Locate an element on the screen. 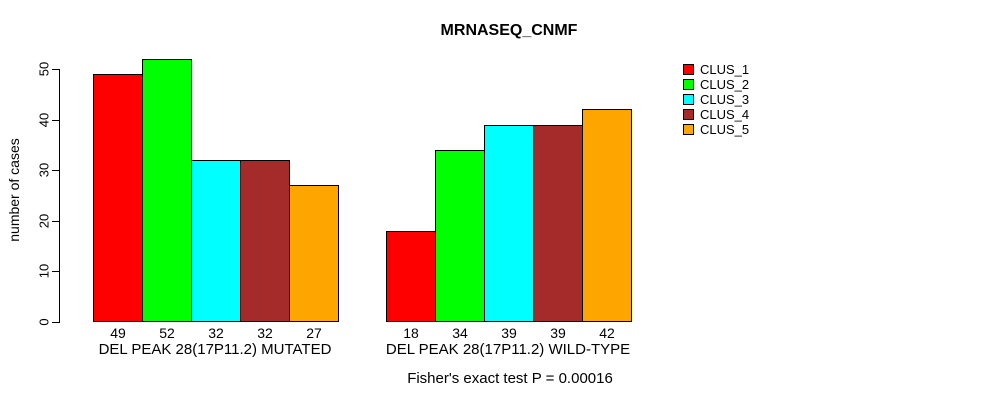 The image size is (990, 400). x-category-label-mutated: DEL PEAK 28(17P11.2) MUTATED is located at coordinates (215, 349).